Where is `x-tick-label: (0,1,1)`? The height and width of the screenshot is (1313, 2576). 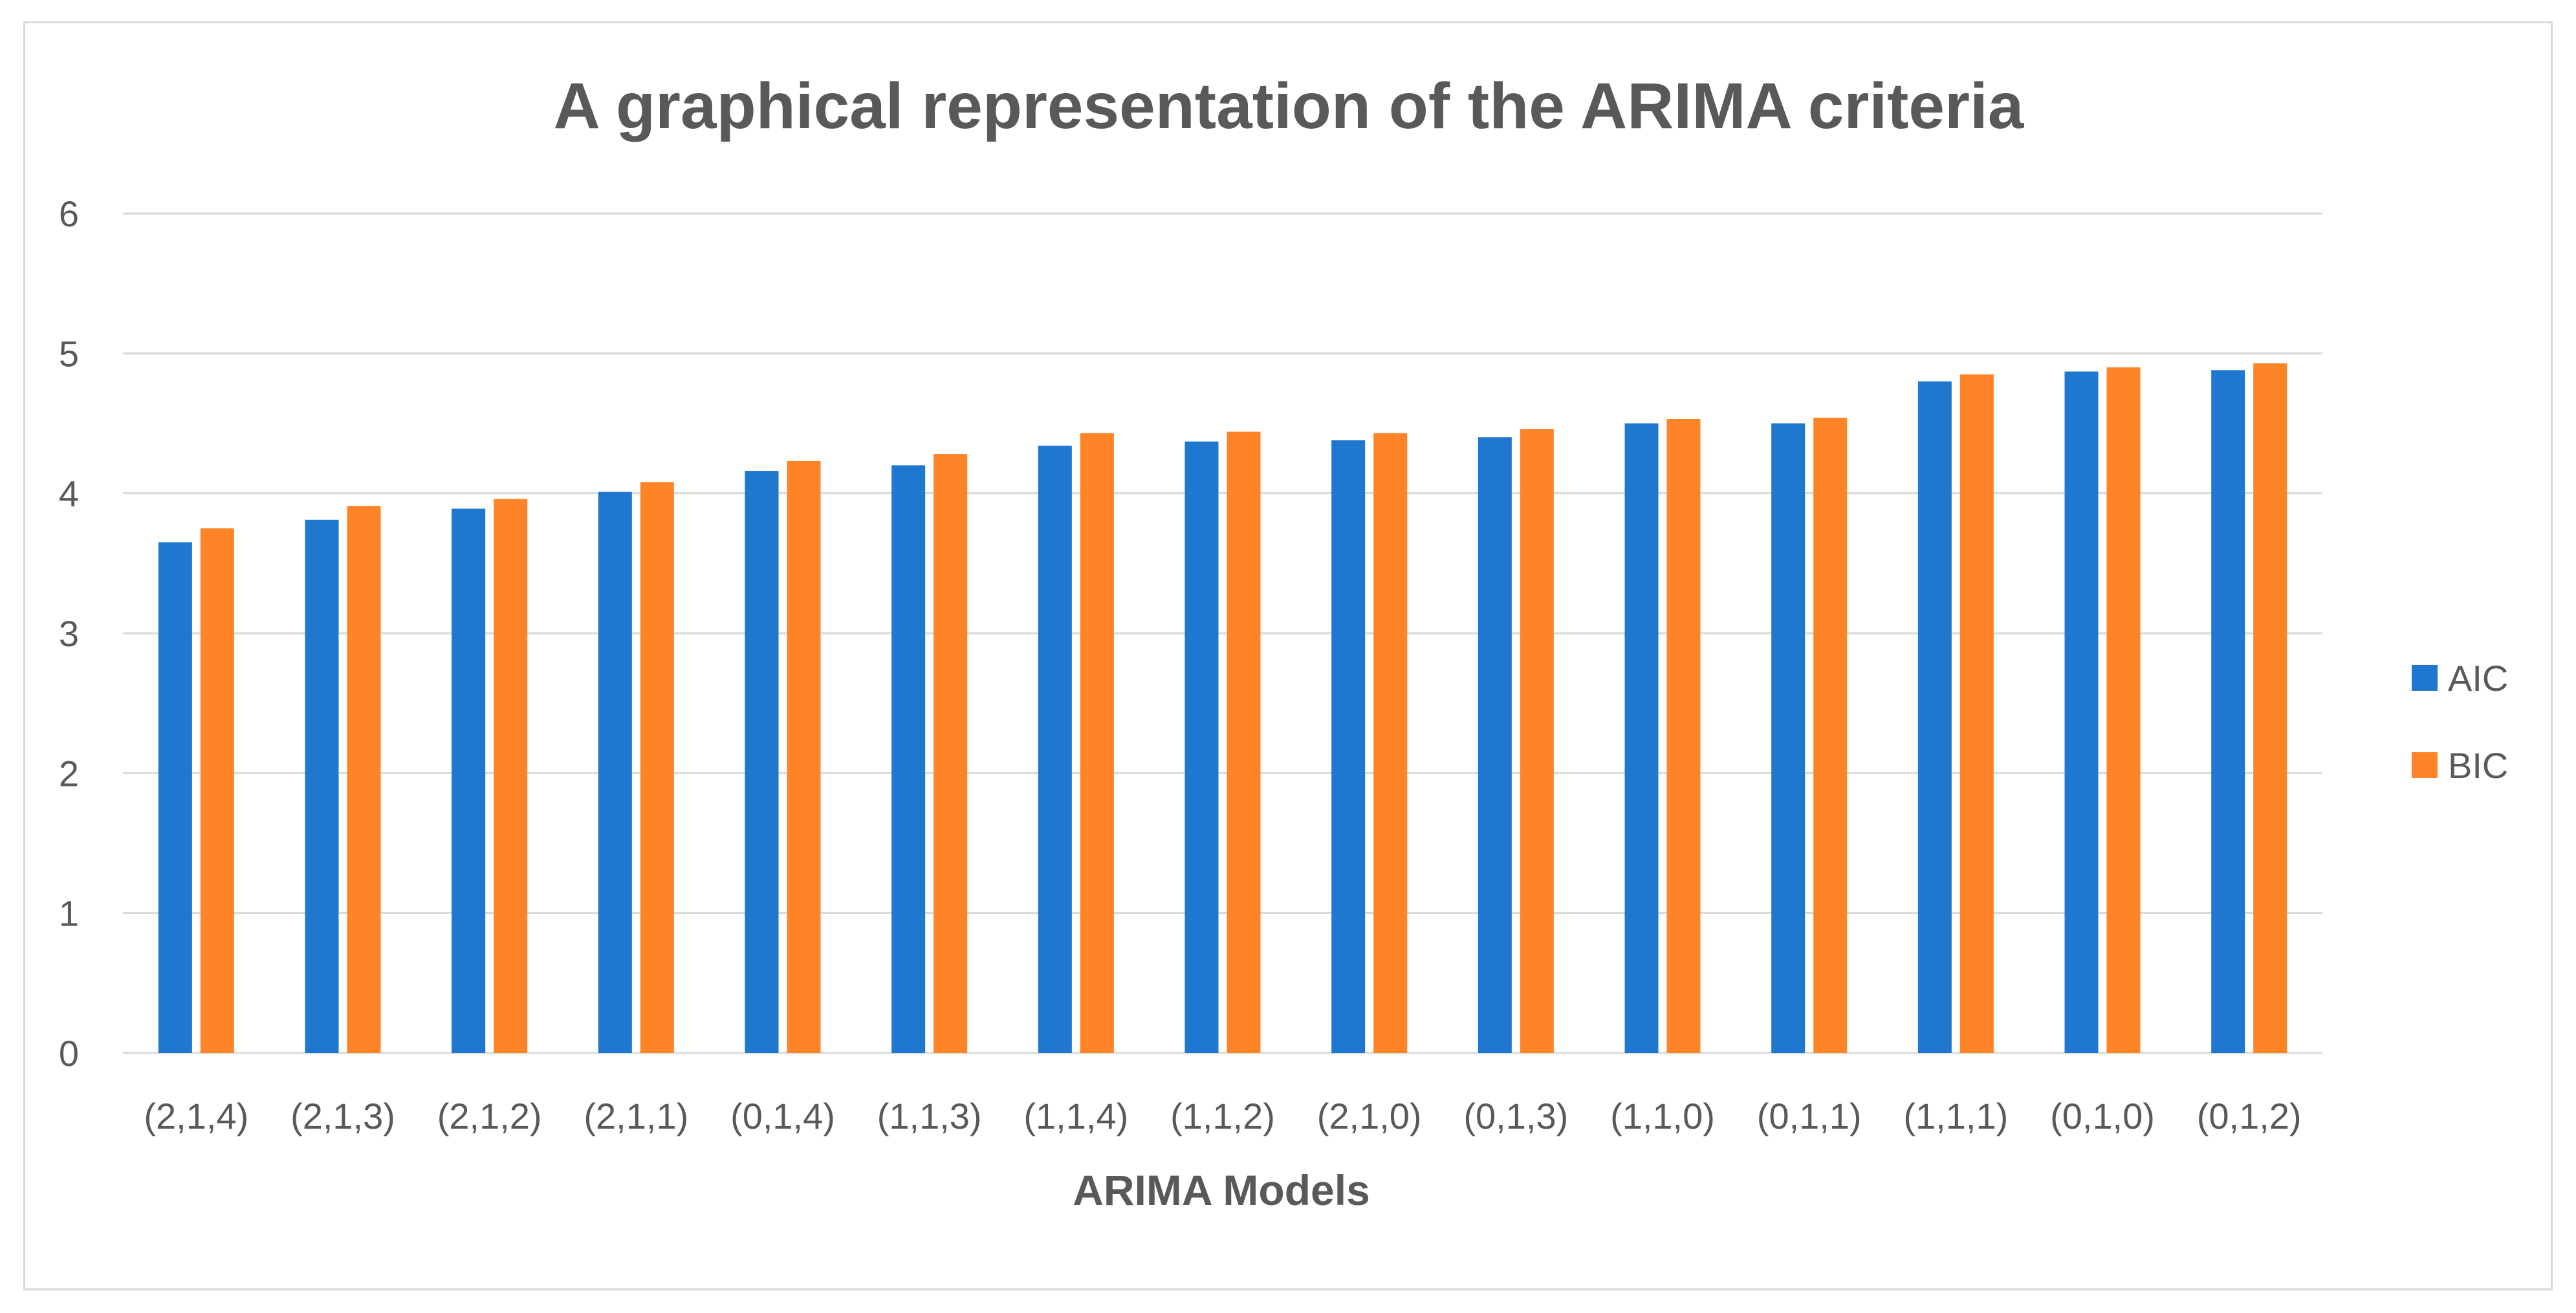
x-tick-label: (0,1,1) is located at coordinates (1809, 1116).